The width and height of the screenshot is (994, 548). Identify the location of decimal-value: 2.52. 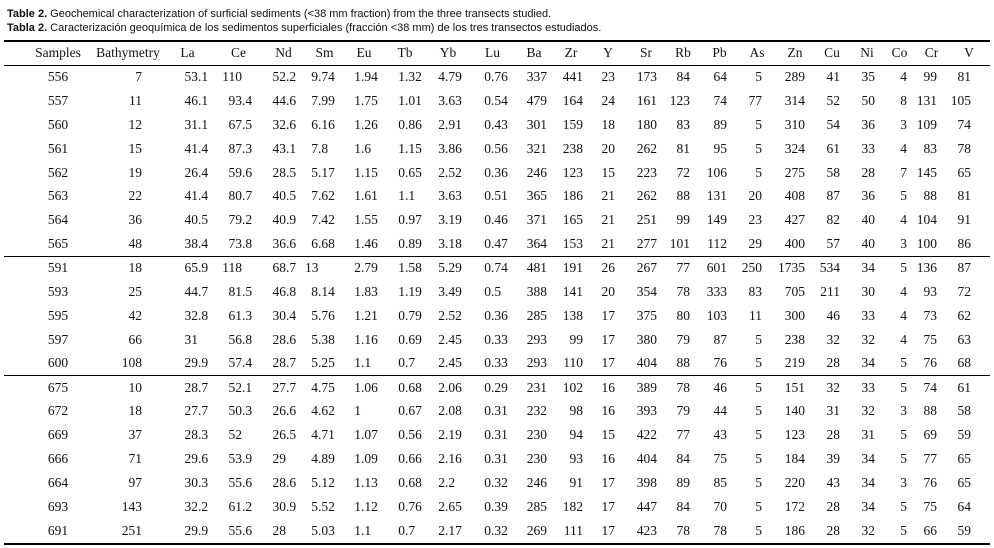
(445, 173).